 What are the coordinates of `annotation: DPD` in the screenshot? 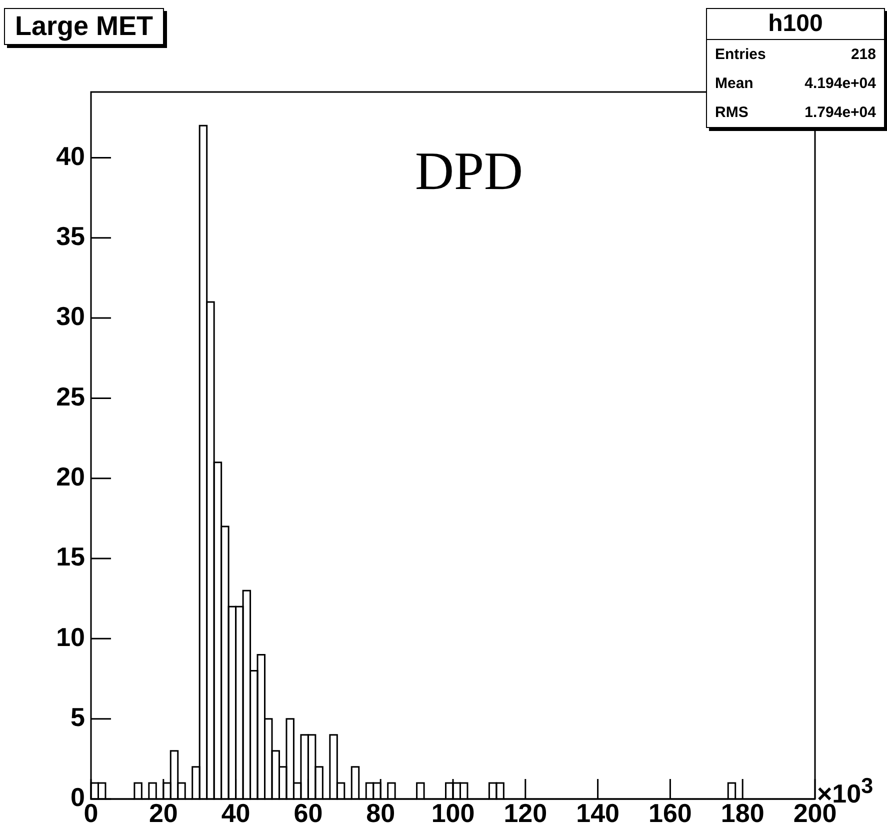 It's located at (469, 171).